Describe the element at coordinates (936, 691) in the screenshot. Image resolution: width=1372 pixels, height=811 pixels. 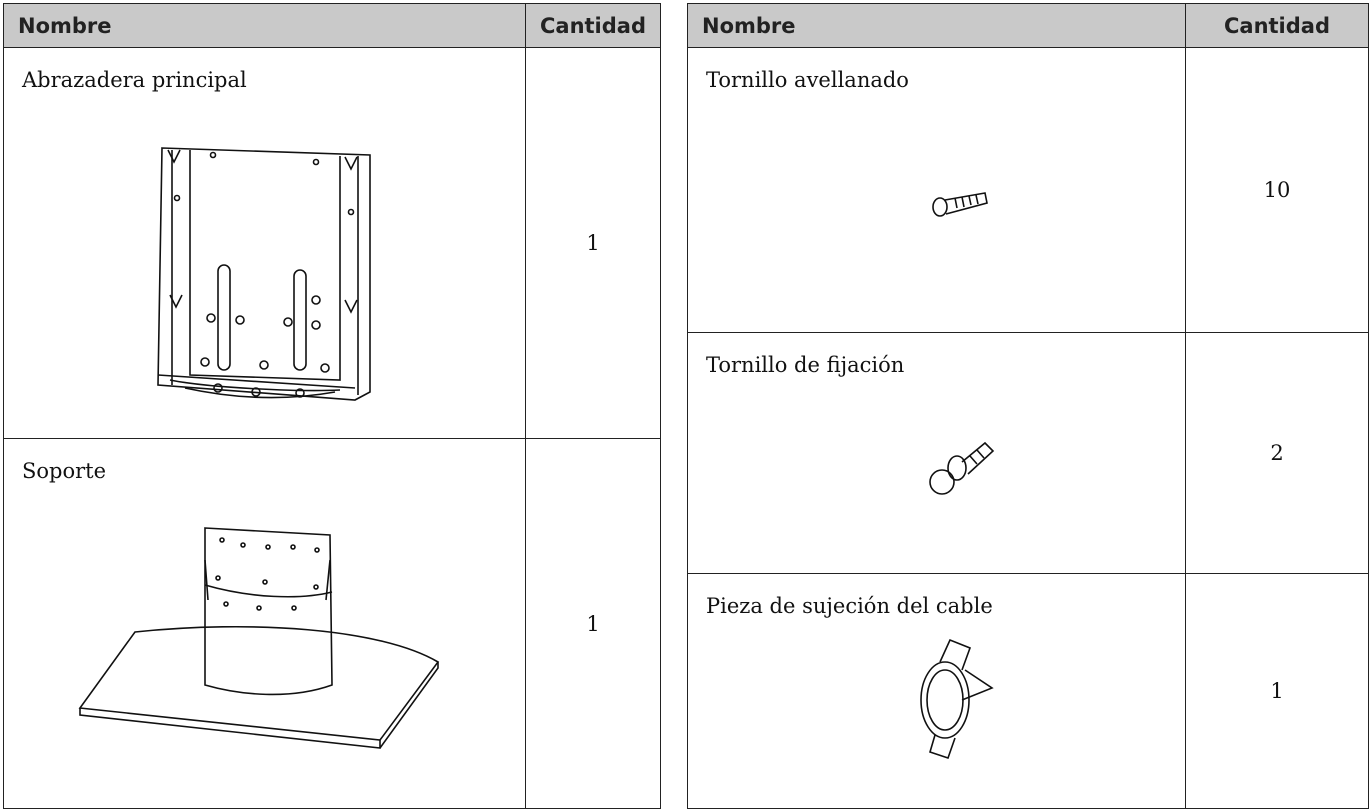
I see `item-name: Pieza de sujeción del cable` at that location.